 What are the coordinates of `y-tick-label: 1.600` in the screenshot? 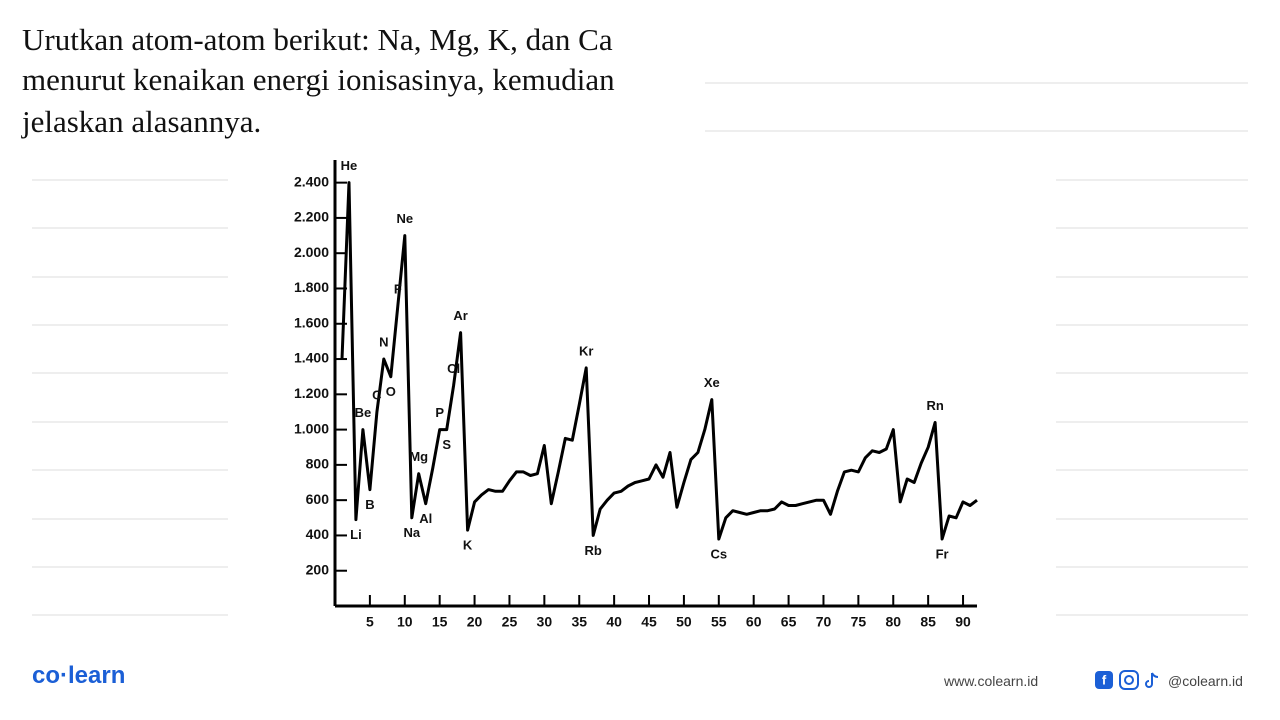 It's located at (311, 322).